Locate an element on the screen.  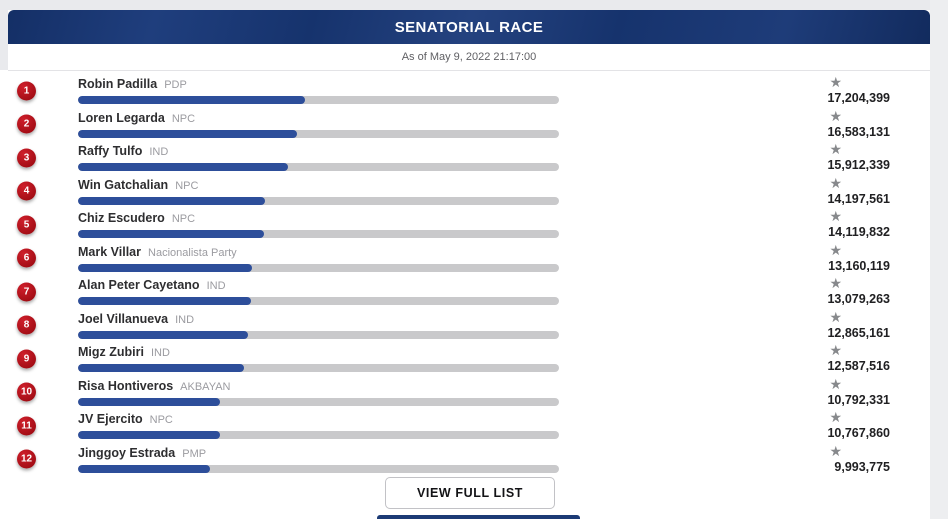
candidate-row: 1 Robin Padilla PDP ★ 17,204,399 is located at coordinates (469, 91).